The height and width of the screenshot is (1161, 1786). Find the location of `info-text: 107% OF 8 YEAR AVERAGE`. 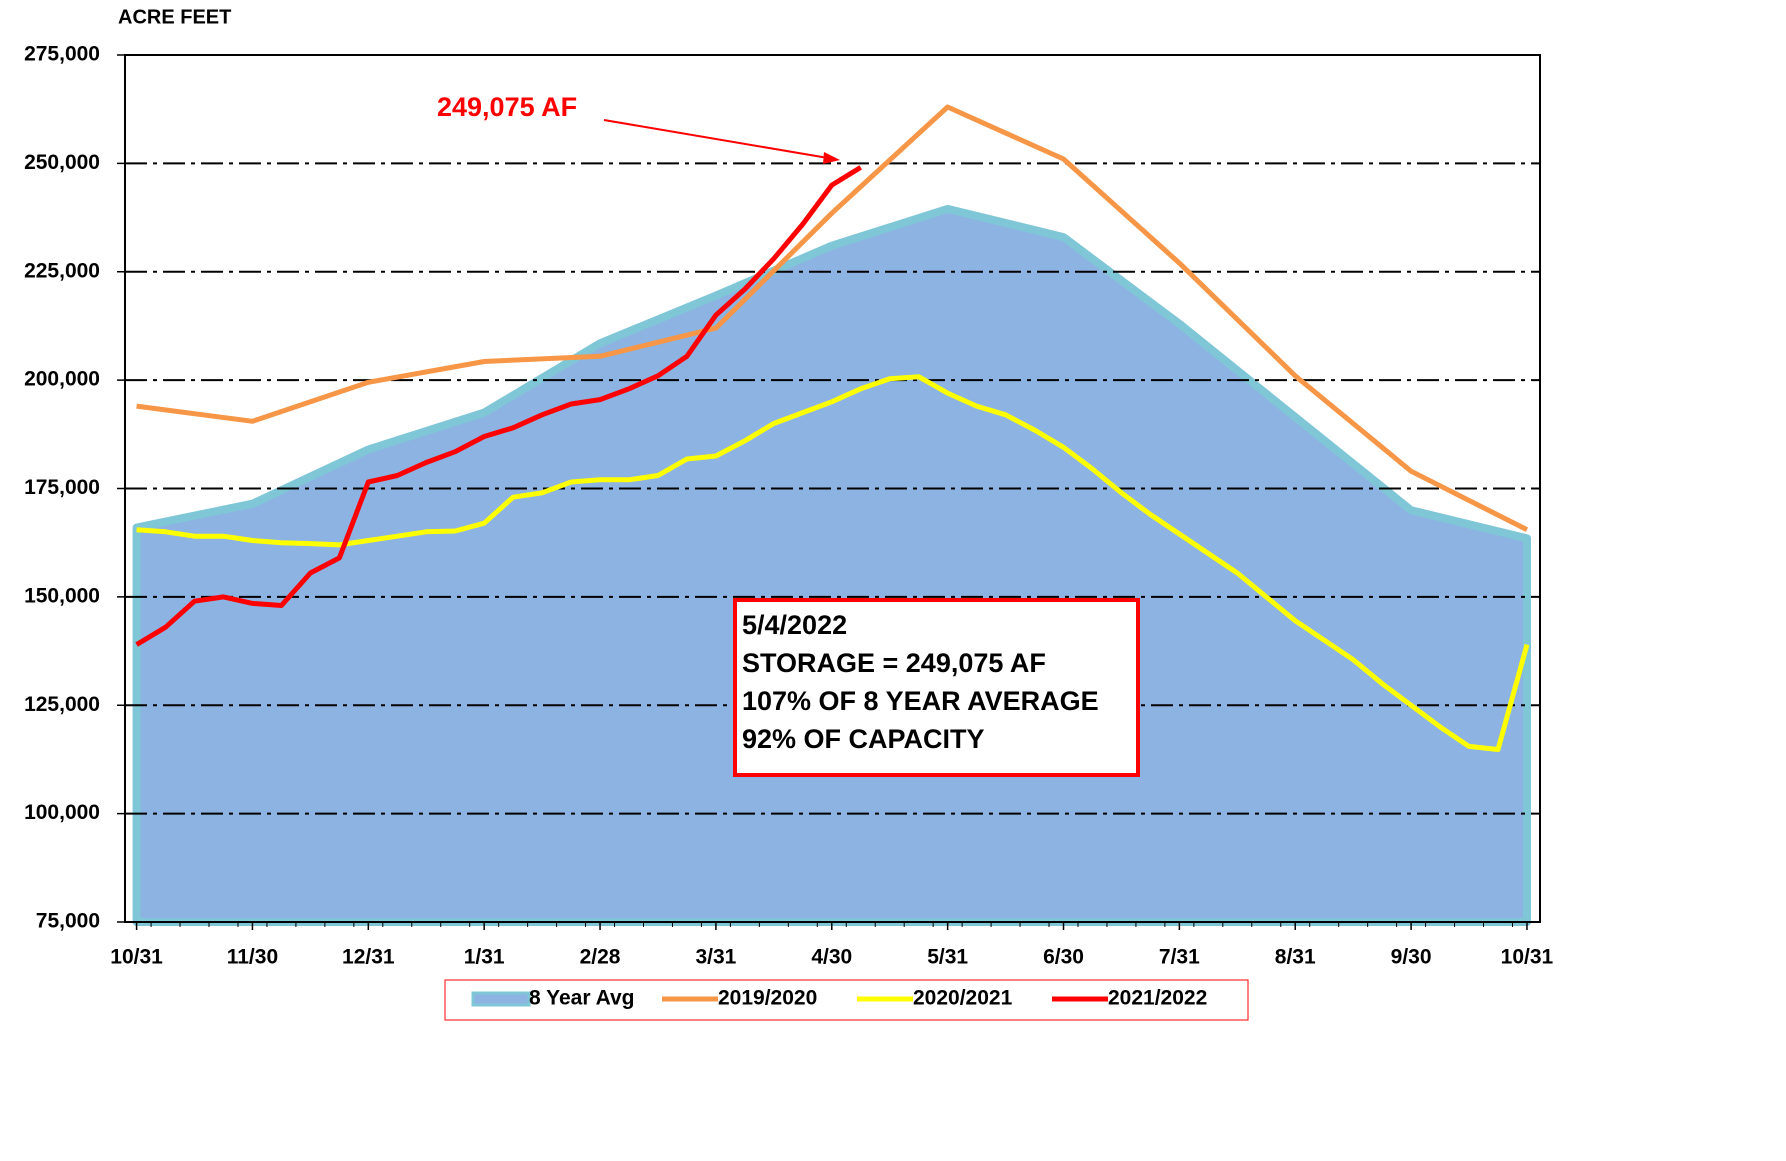

info-text: 107% OF 8 YEAR AVERAGE is located at coordinates (920, 701).